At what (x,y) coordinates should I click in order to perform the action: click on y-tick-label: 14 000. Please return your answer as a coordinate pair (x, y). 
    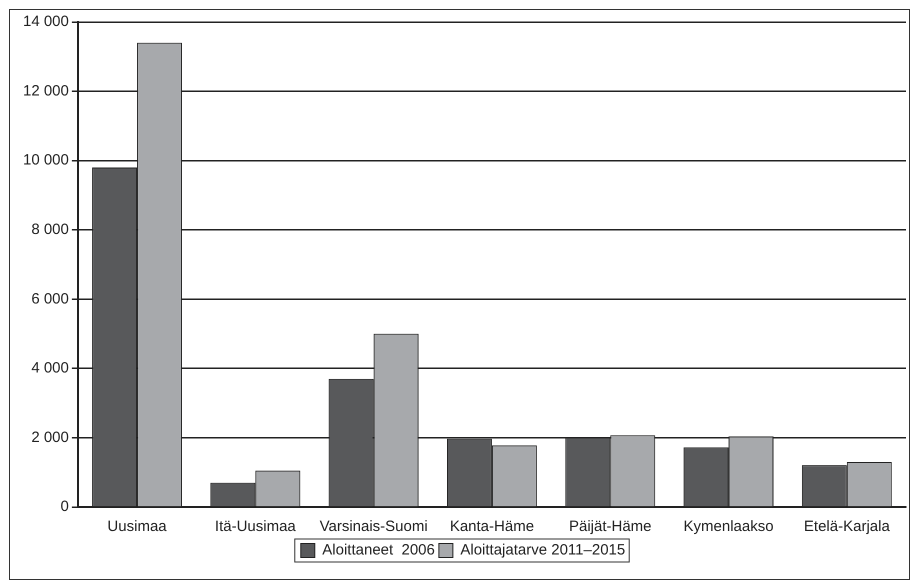
    Looking at the image, I should click on (45, 21).